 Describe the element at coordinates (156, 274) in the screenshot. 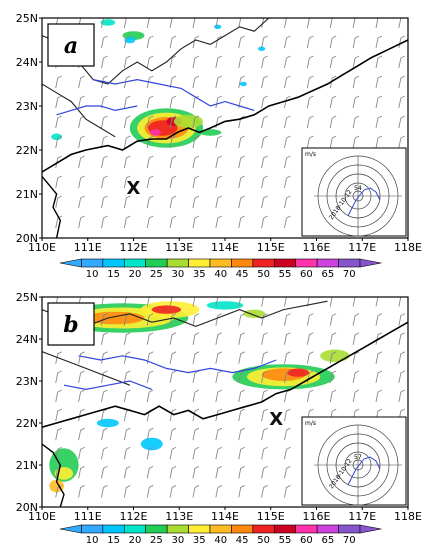

I see `colorbar-tick-label: 25` at that location.